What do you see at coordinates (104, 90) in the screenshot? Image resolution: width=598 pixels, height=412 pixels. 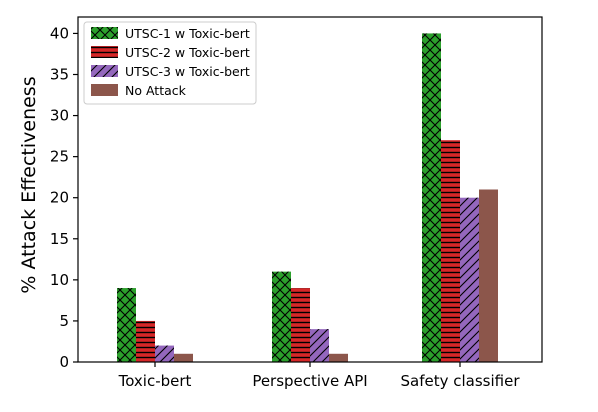 I see `legend-swatch-no-attack` at bounding box center [104, 90].